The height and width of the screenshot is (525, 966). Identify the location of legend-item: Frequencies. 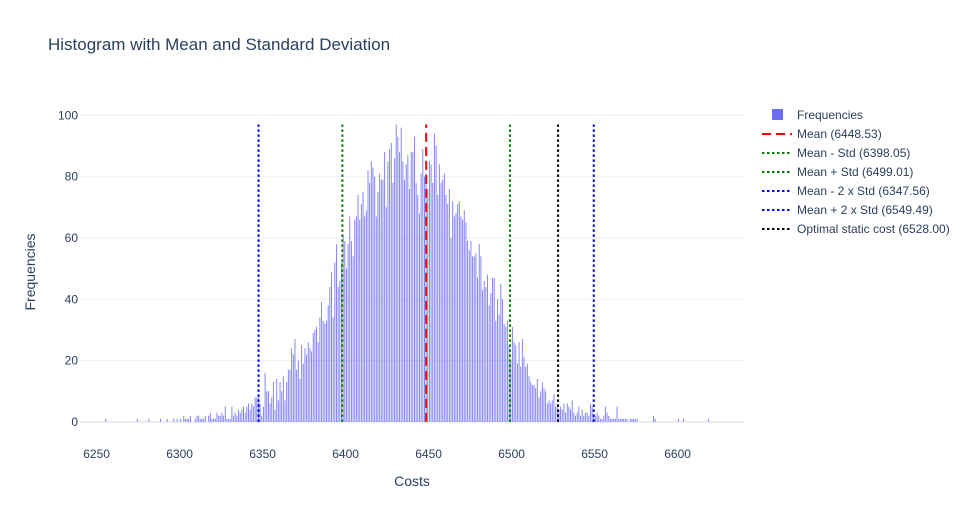
(817, 115).